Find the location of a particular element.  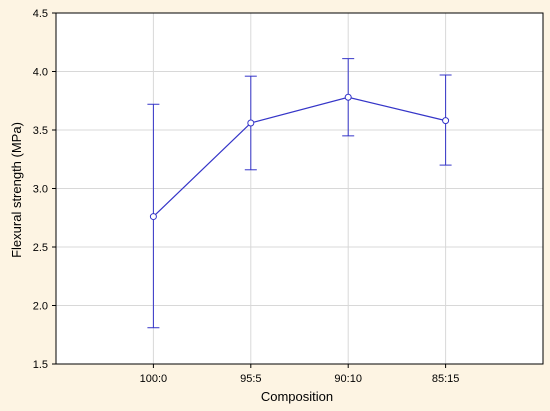

y-axis-ticks: 1.5 2.0 2.5 3.0 3.5 4.0 4.5 is located at coordinates (44, 189).